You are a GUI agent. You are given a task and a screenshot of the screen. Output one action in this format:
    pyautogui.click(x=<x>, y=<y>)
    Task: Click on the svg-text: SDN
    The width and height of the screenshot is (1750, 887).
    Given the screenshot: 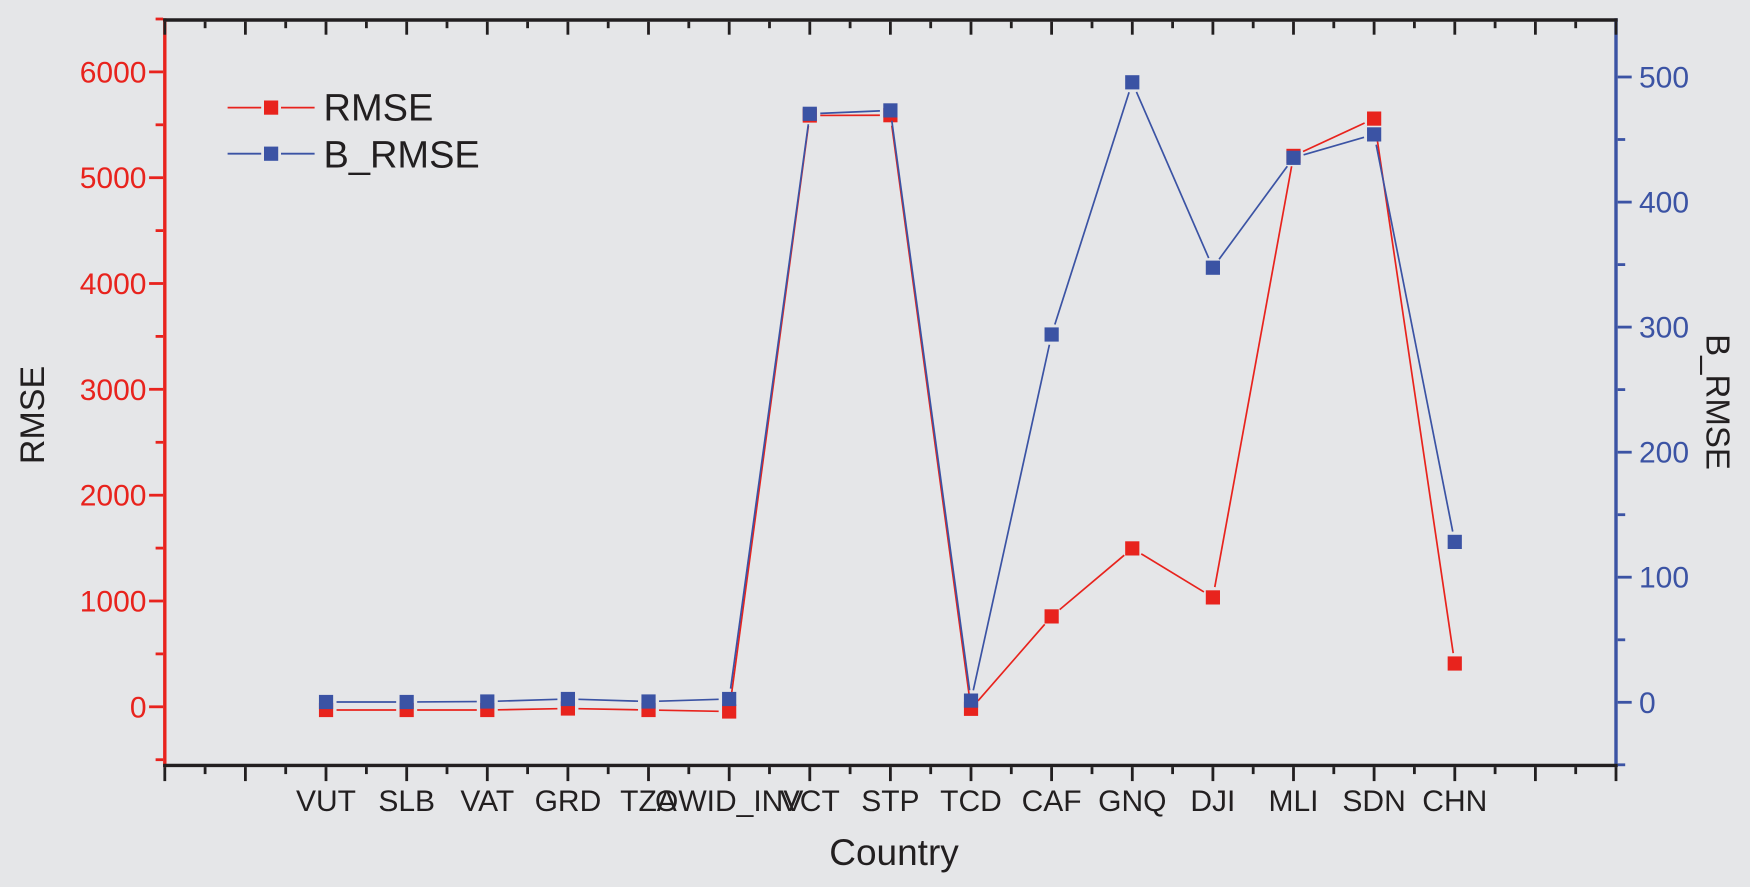 What is the action you would take?
    pyautogui.click(x=1373, y=801)
    